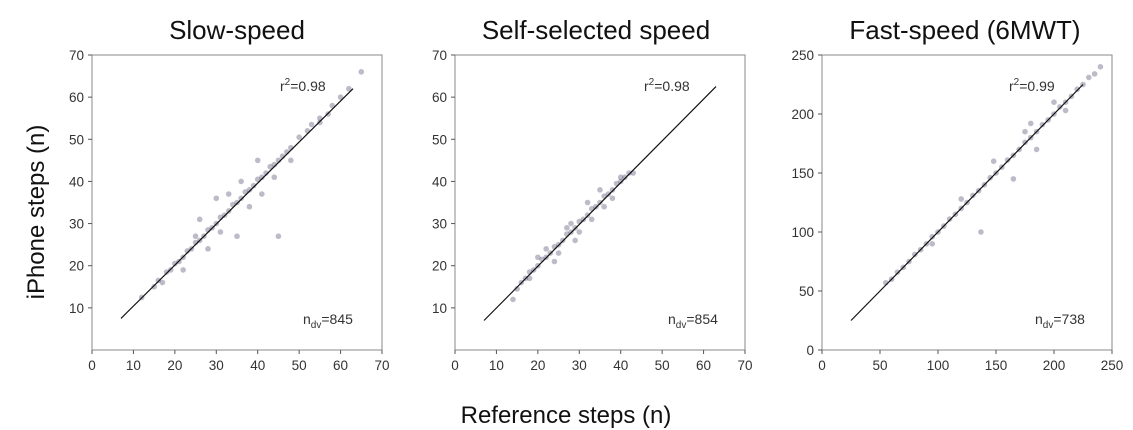 Image resolution: width=1133 pixels, height=430 pixels. Describe the element at coordinates (76, 139) in the screenshot. I see `panel-1-y-tick-label: 50` at that location.